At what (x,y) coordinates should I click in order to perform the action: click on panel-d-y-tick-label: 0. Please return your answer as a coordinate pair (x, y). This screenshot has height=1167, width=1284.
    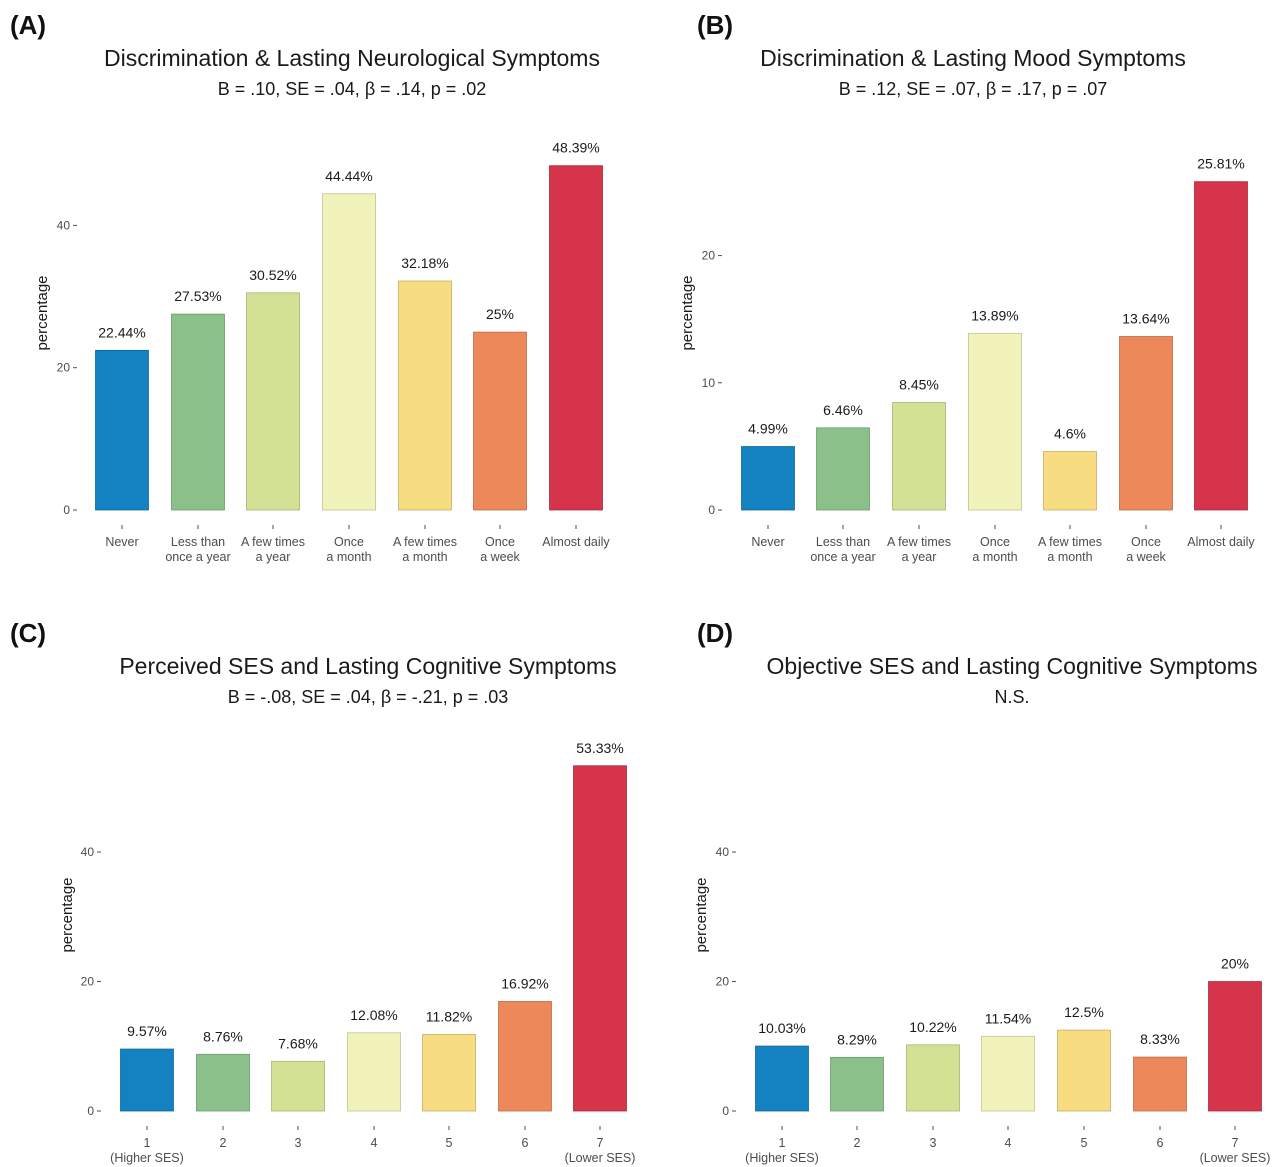
    Looking at the image, I should click on (725, 1111).